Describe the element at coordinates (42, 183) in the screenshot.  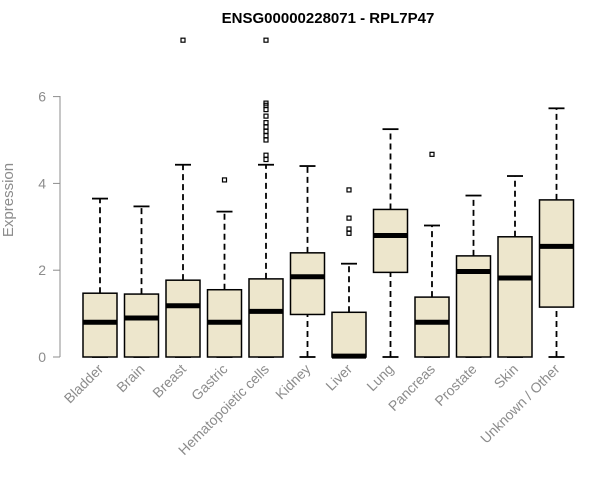
I see `y-tick-label: 4` at that location.